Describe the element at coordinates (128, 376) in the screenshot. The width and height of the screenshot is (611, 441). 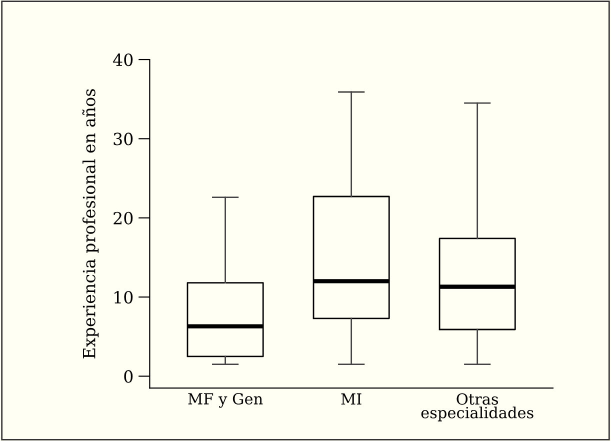
I see `y-tick-label: 0` at that location.